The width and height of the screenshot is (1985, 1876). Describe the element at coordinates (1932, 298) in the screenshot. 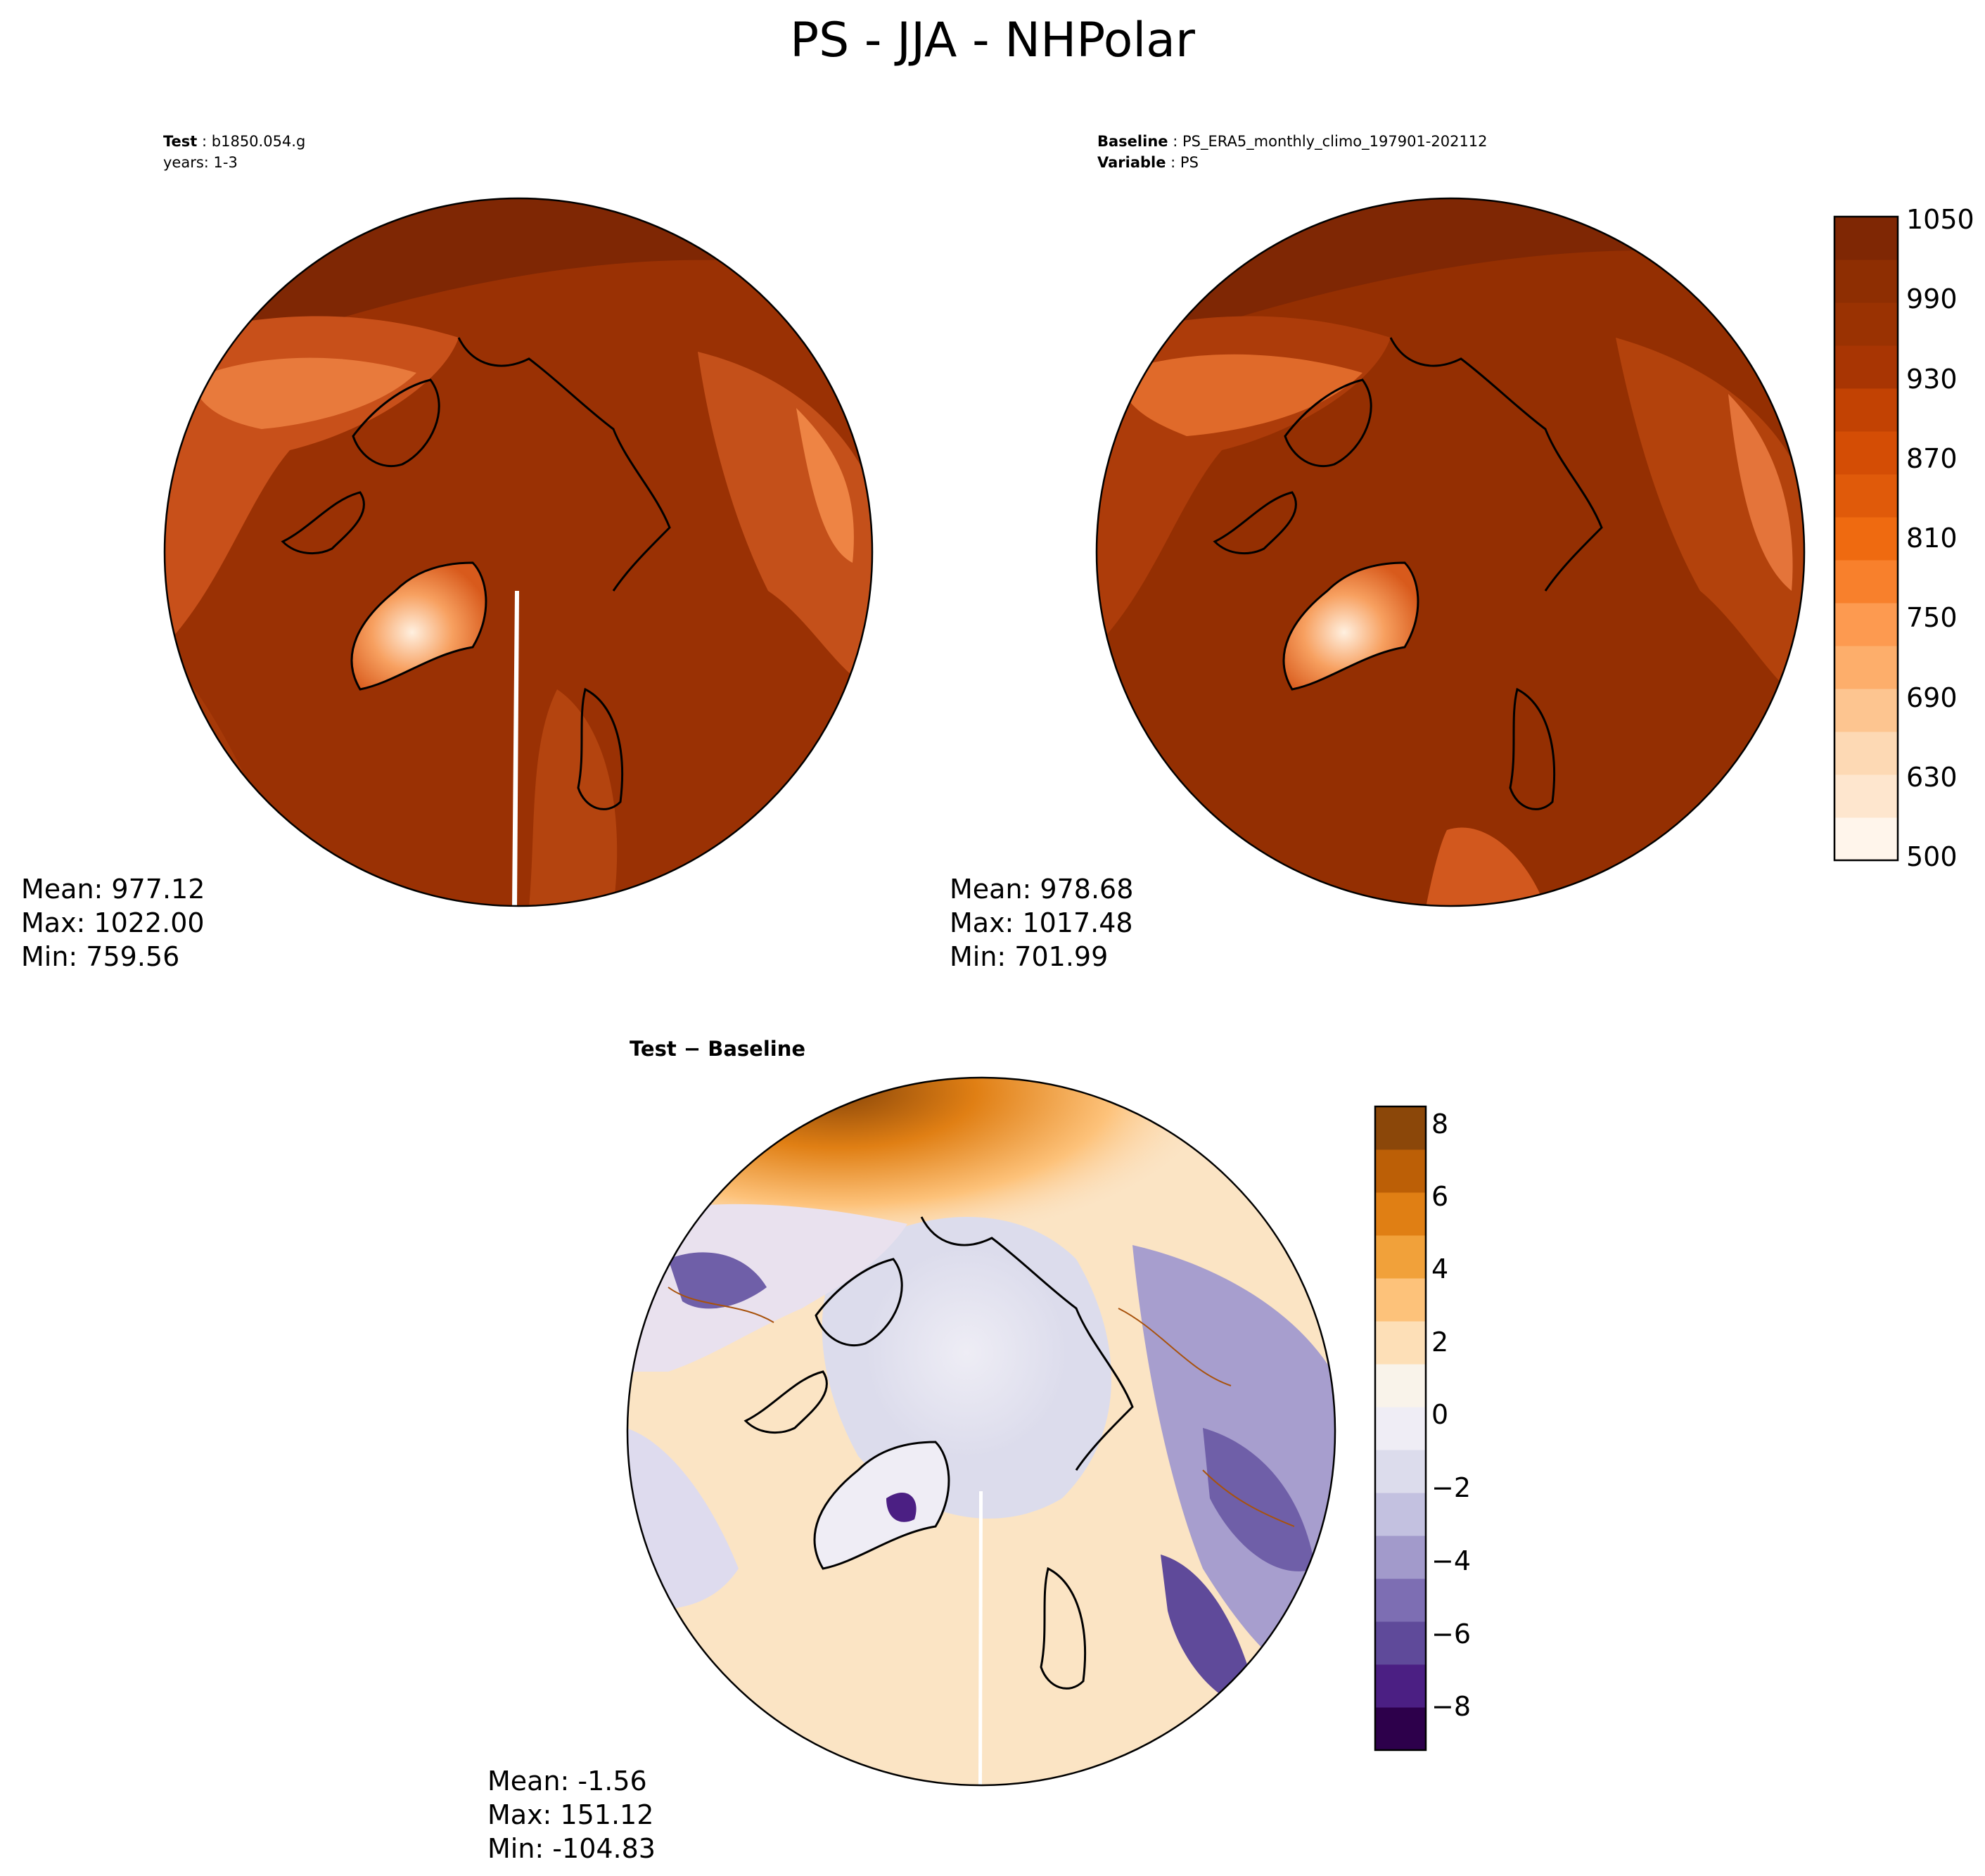

I see `ps-colorbar-tick: 990` at that location.